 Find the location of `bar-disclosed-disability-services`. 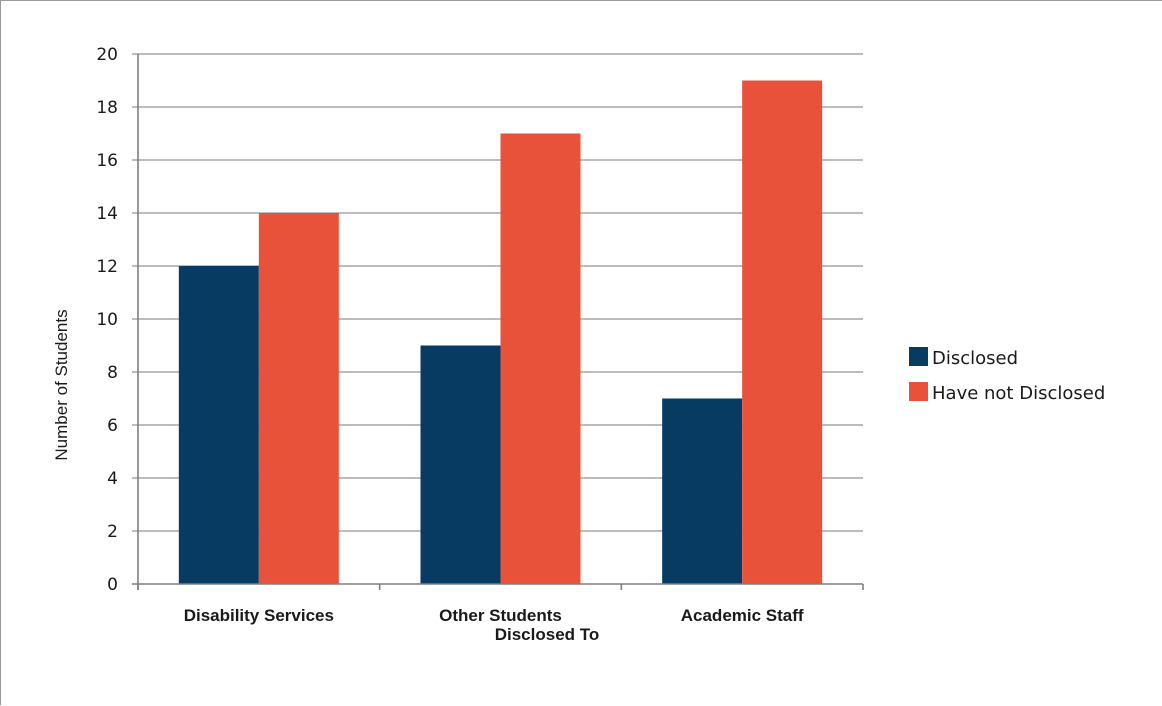

bar-disclosed-disability-services is located at coordinates (218, 425).